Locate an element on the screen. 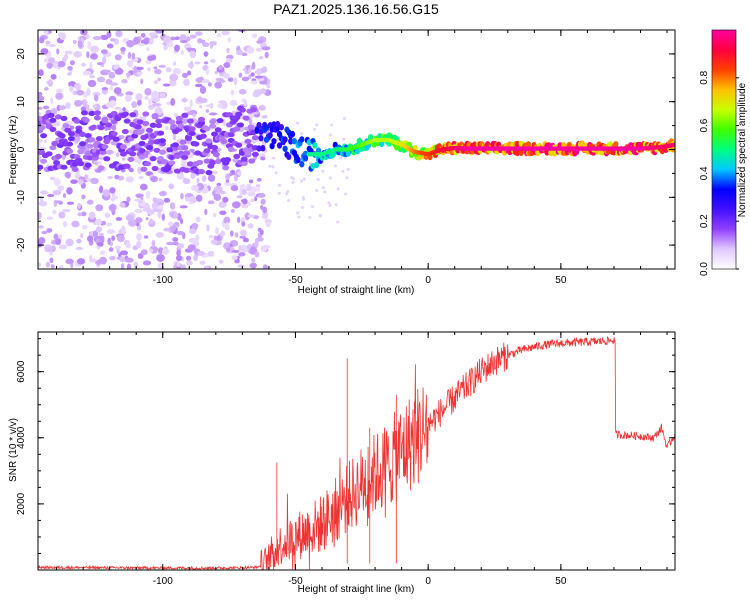 The image size is (750, 600). snr-ytick-label: 6000 is located at coordinates (21, 371).